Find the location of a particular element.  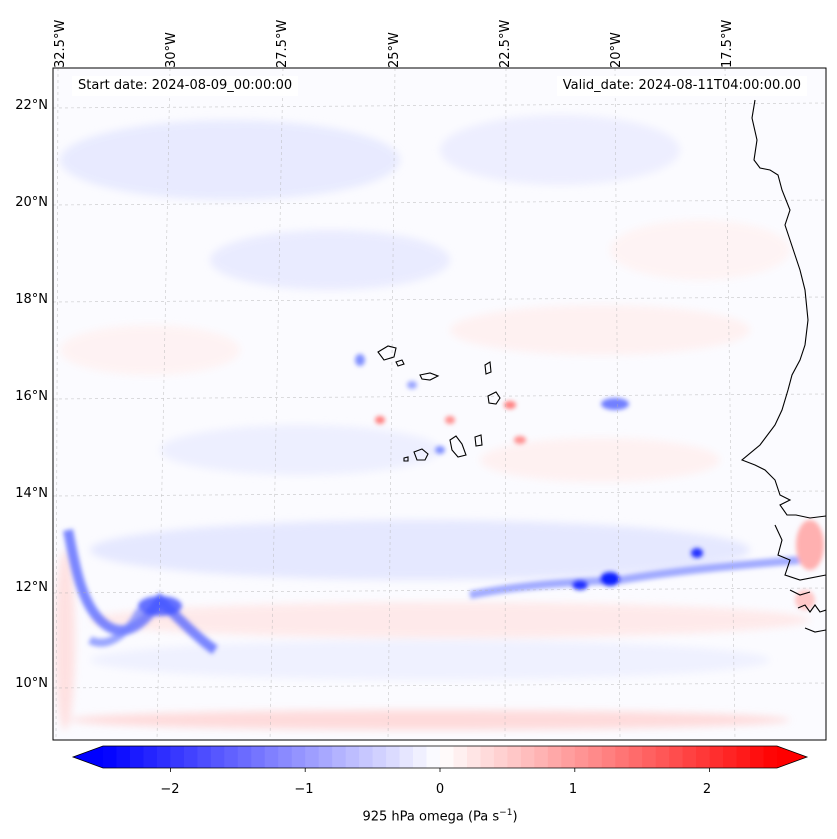

colorbar is located at coordinates (440, 758).